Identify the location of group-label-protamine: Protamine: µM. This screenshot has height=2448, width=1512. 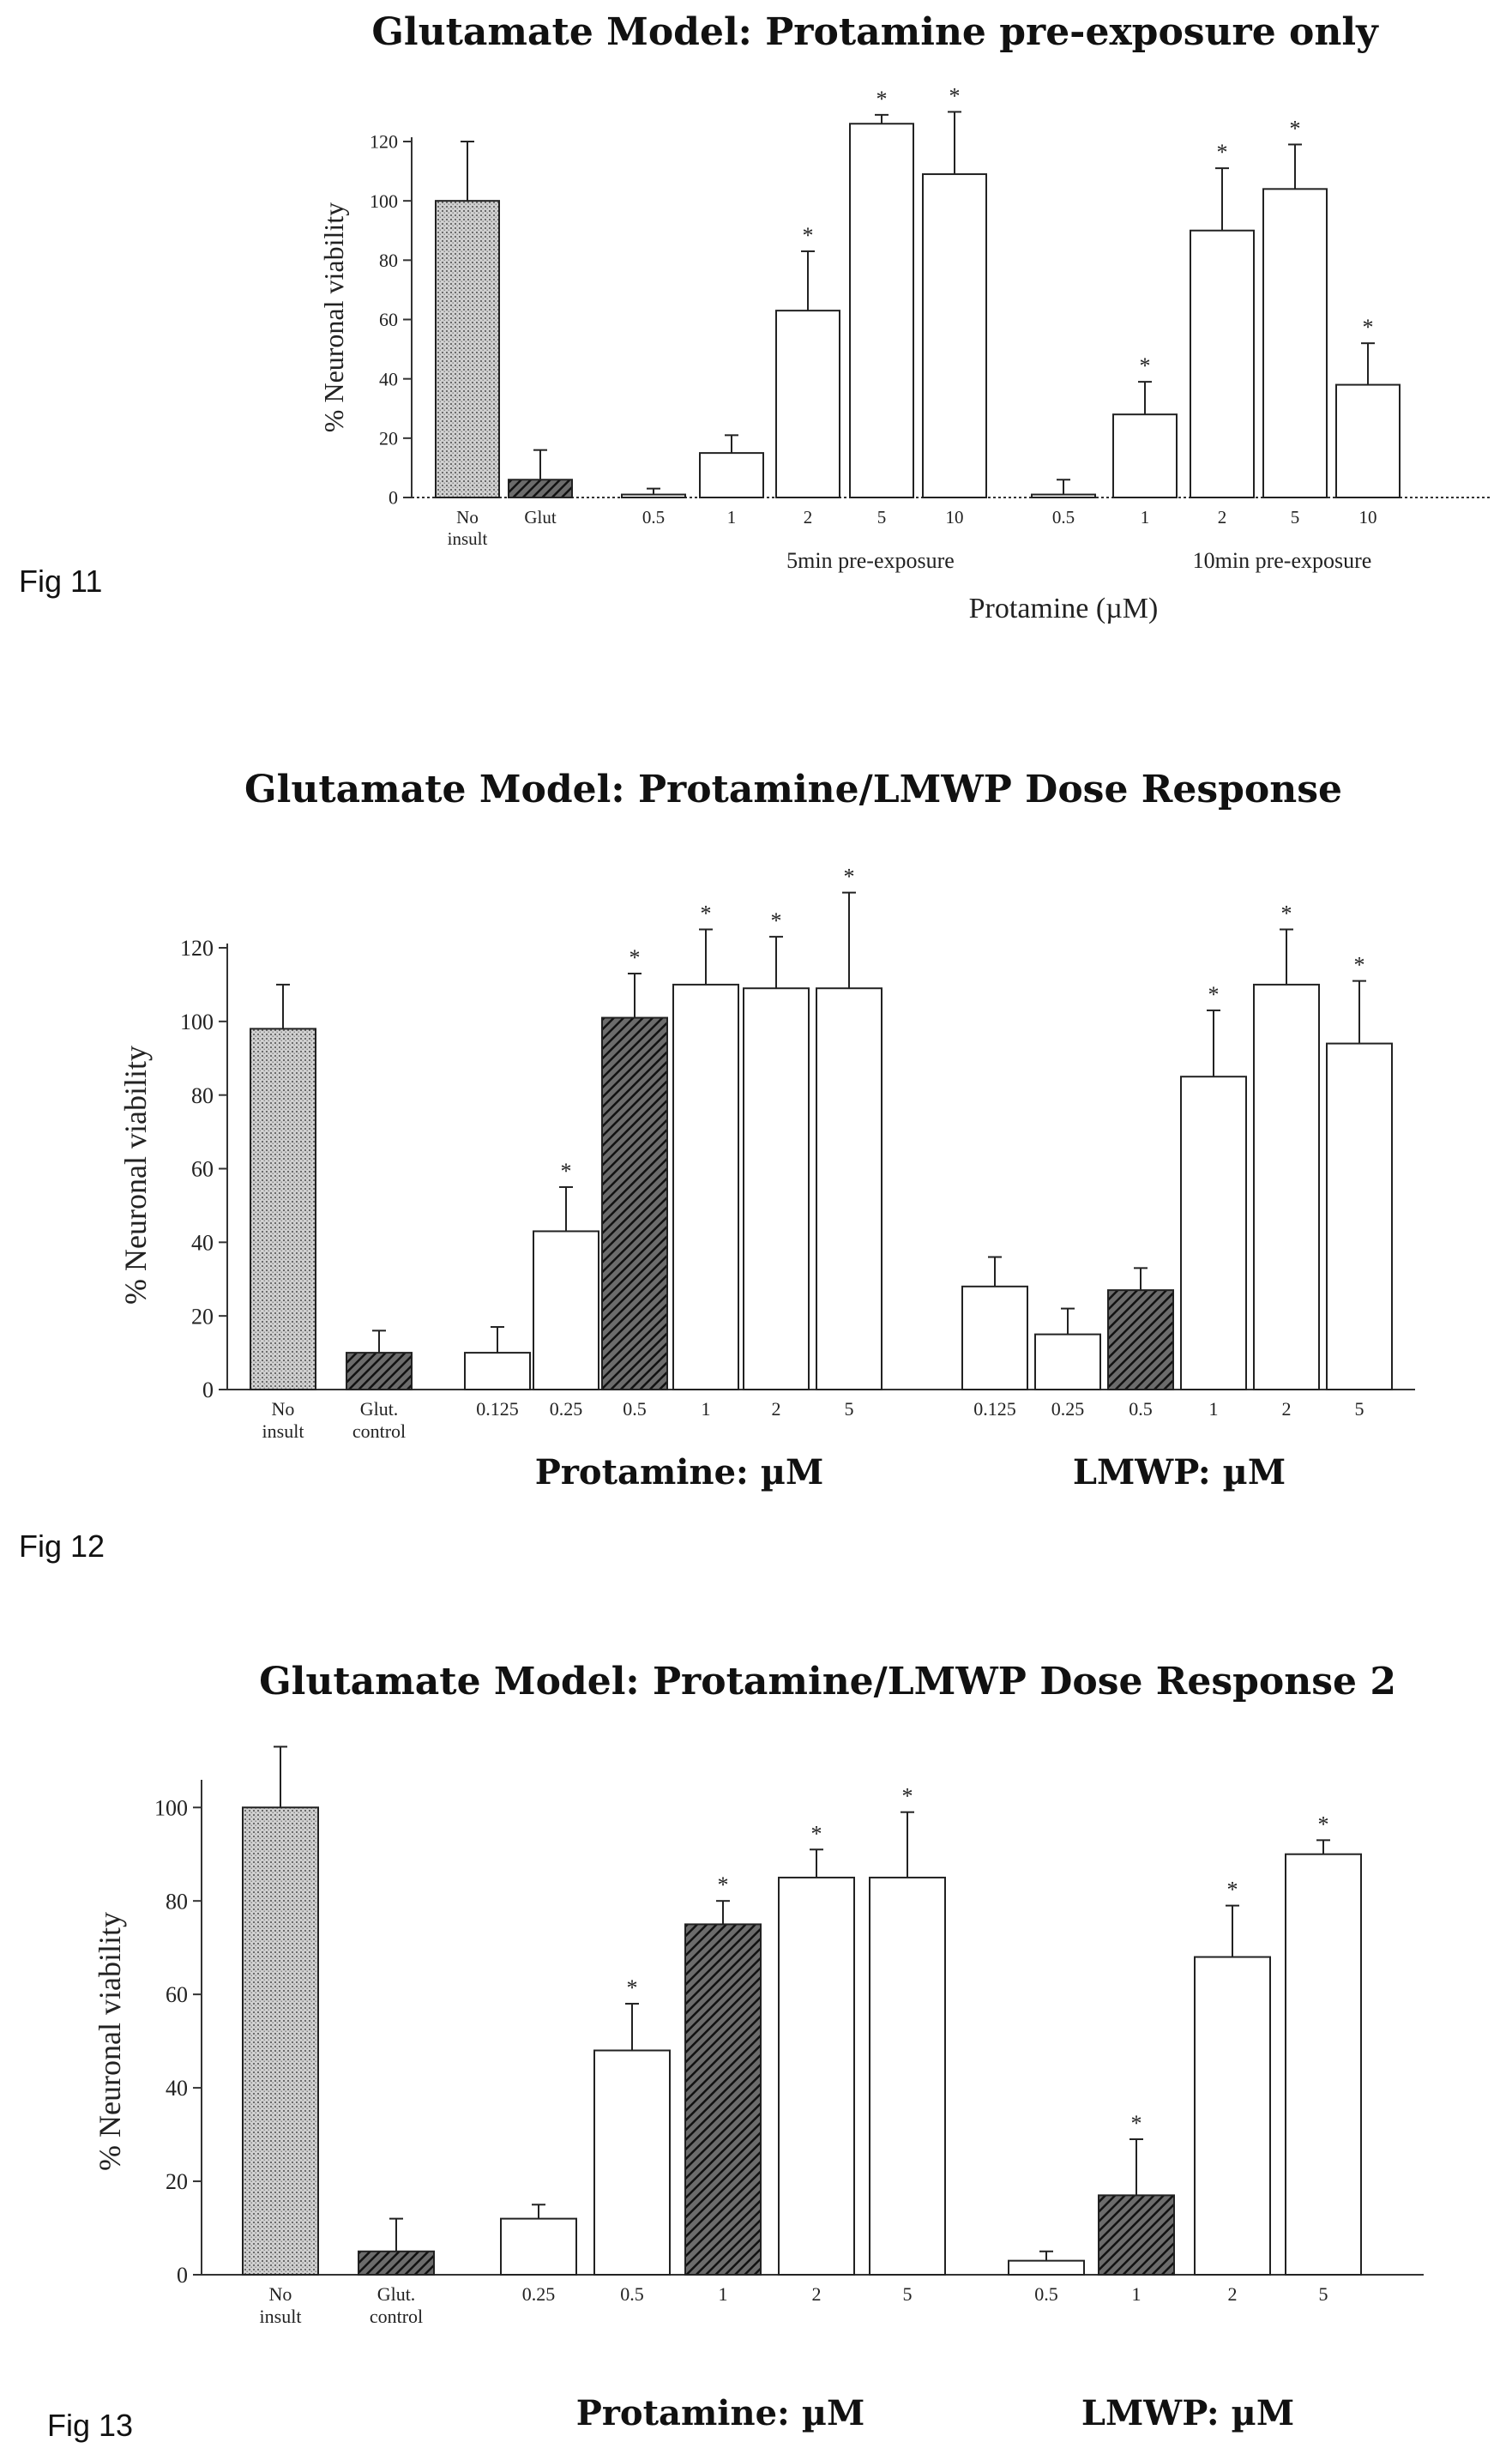
(679, 1472).